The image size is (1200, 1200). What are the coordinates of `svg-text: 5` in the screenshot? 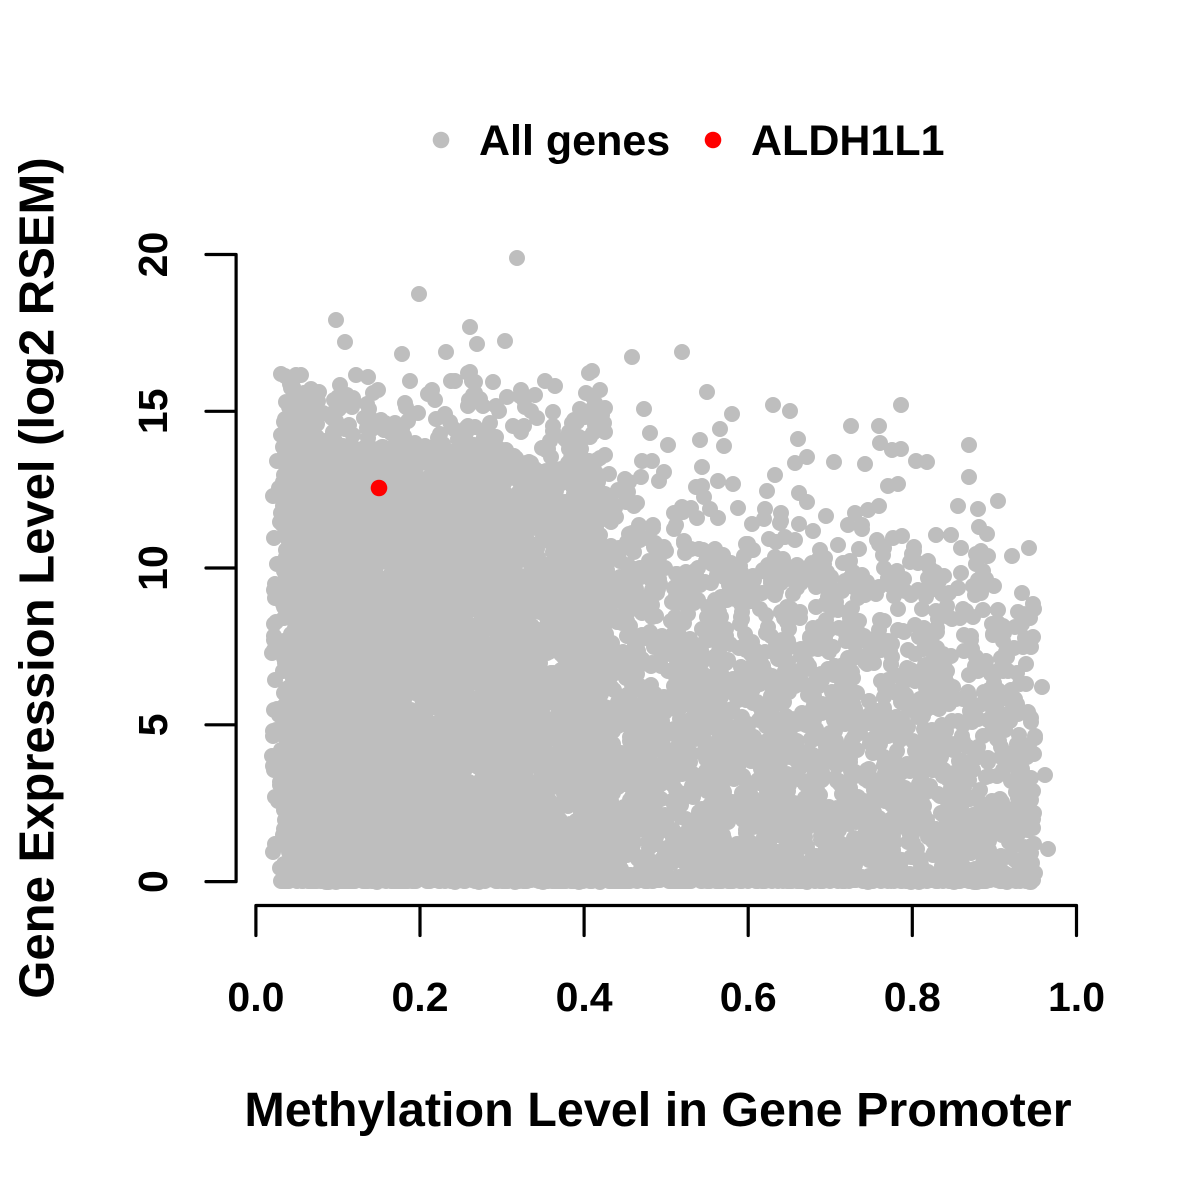 It's located at (153, 724).